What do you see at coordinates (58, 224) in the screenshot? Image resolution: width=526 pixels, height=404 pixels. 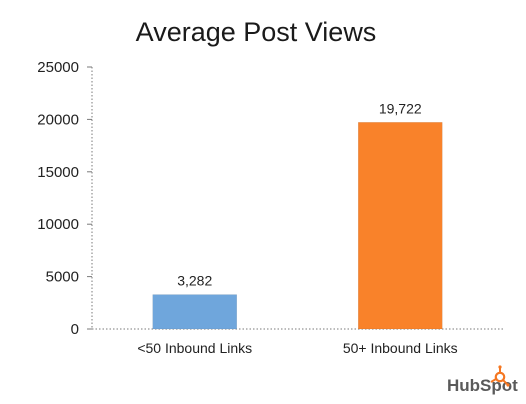 I see `y-tick-label: 10000` at bounding box center [58, 224].